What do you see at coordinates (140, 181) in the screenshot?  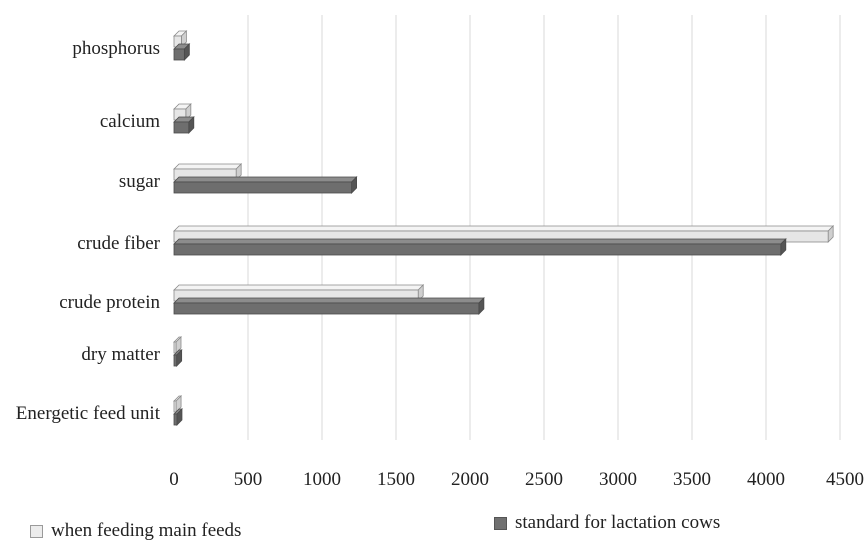 I see `category-label: sugar` at bounding box center [140, 181].